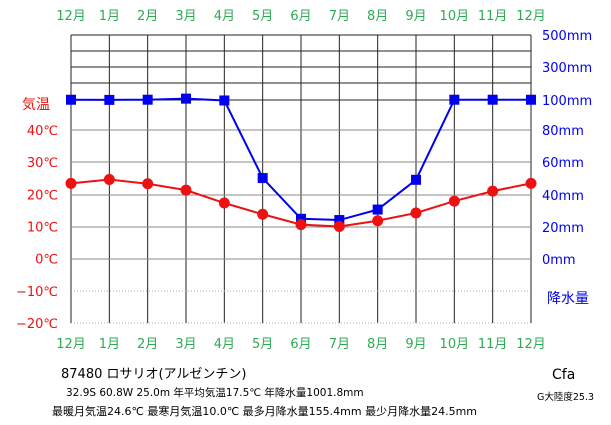  Describe the element at coordinates (493, 344) in the screenshot. I see `month-label-bottom: 11月` at that location.